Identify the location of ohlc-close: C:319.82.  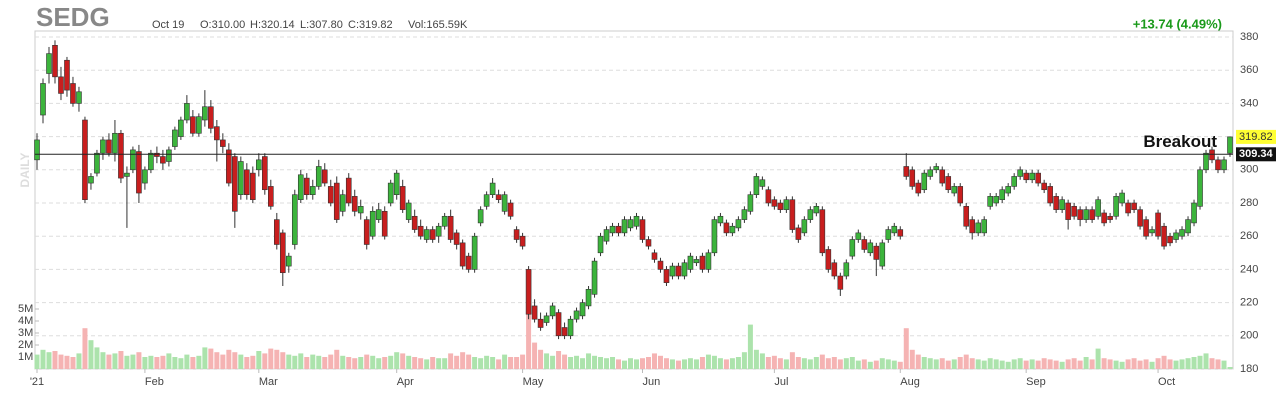
(370, 25).